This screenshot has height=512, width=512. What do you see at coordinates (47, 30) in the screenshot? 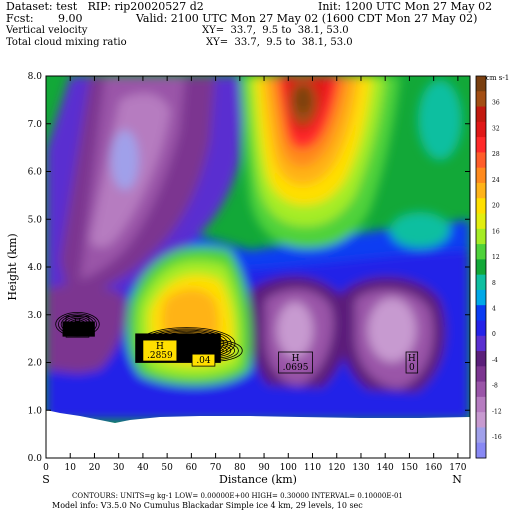
I see `field1-label: Vertical velocity` at bounding box center [47, 30].